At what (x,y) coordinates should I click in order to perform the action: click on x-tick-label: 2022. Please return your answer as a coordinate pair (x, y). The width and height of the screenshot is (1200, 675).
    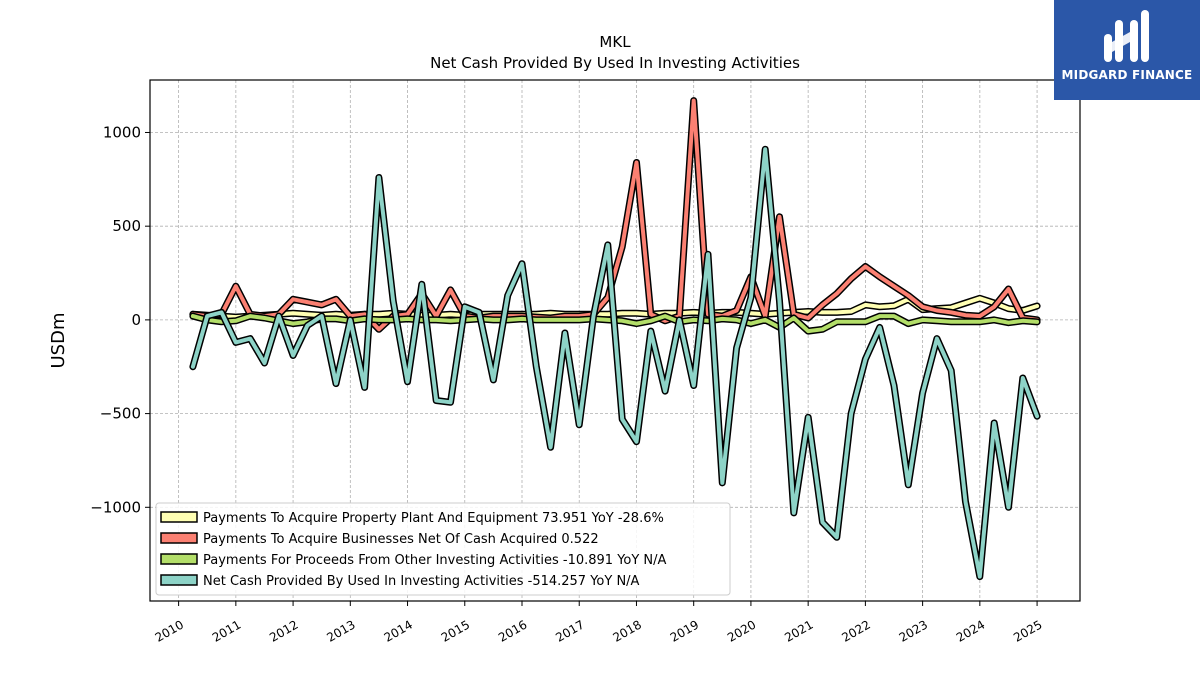
    Looking at the image, I should click on (855, 630).